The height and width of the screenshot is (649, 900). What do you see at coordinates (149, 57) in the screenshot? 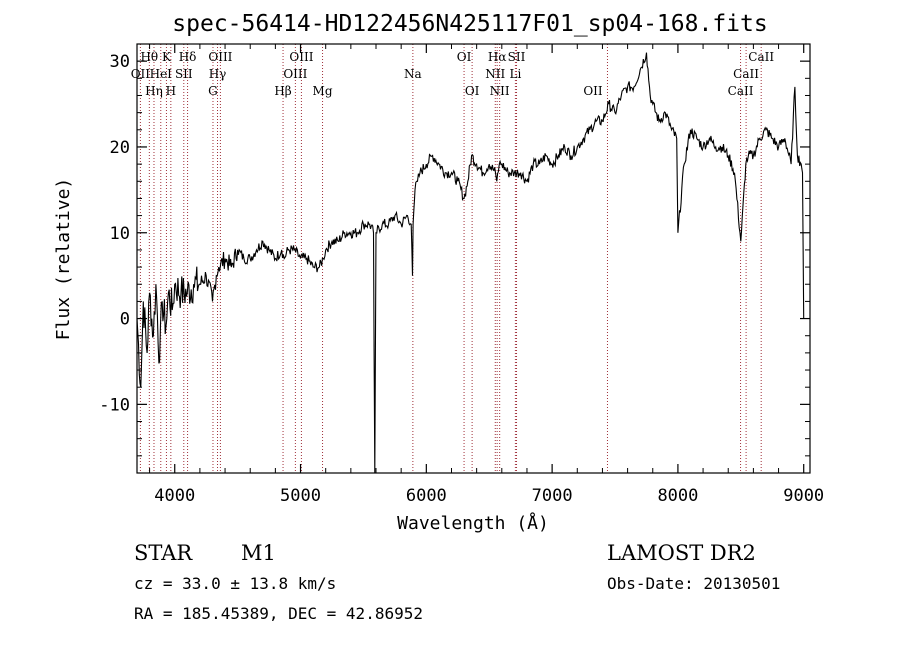
I see `spectral-line-label: Hθ` at bounding box center [149, 57].